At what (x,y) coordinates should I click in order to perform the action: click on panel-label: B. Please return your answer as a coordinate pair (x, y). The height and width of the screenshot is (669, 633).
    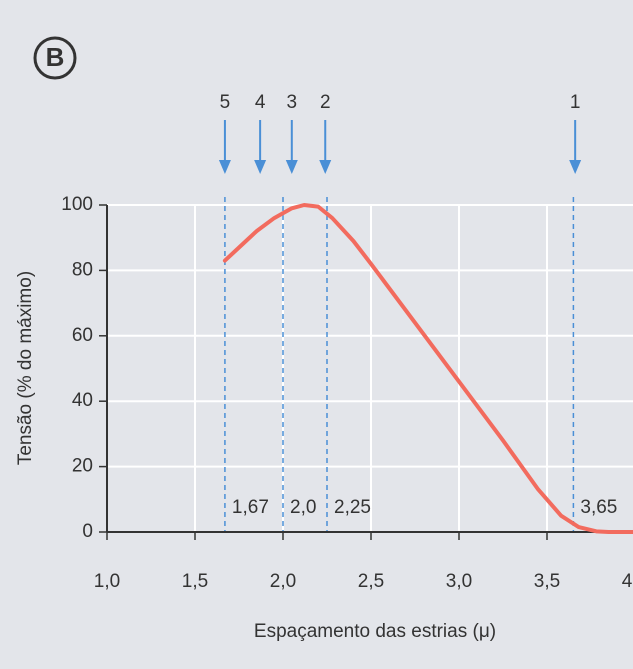
    Looking at the image, I should click on (55, 57).